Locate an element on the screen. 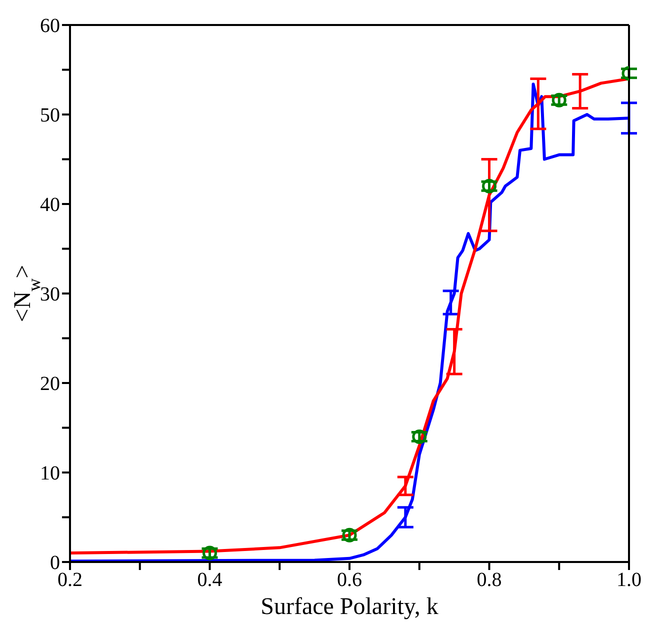 This screenshot has width=655, height=635. x-axis-title: Surface Polarity, k is located at coordinates (349, 607).